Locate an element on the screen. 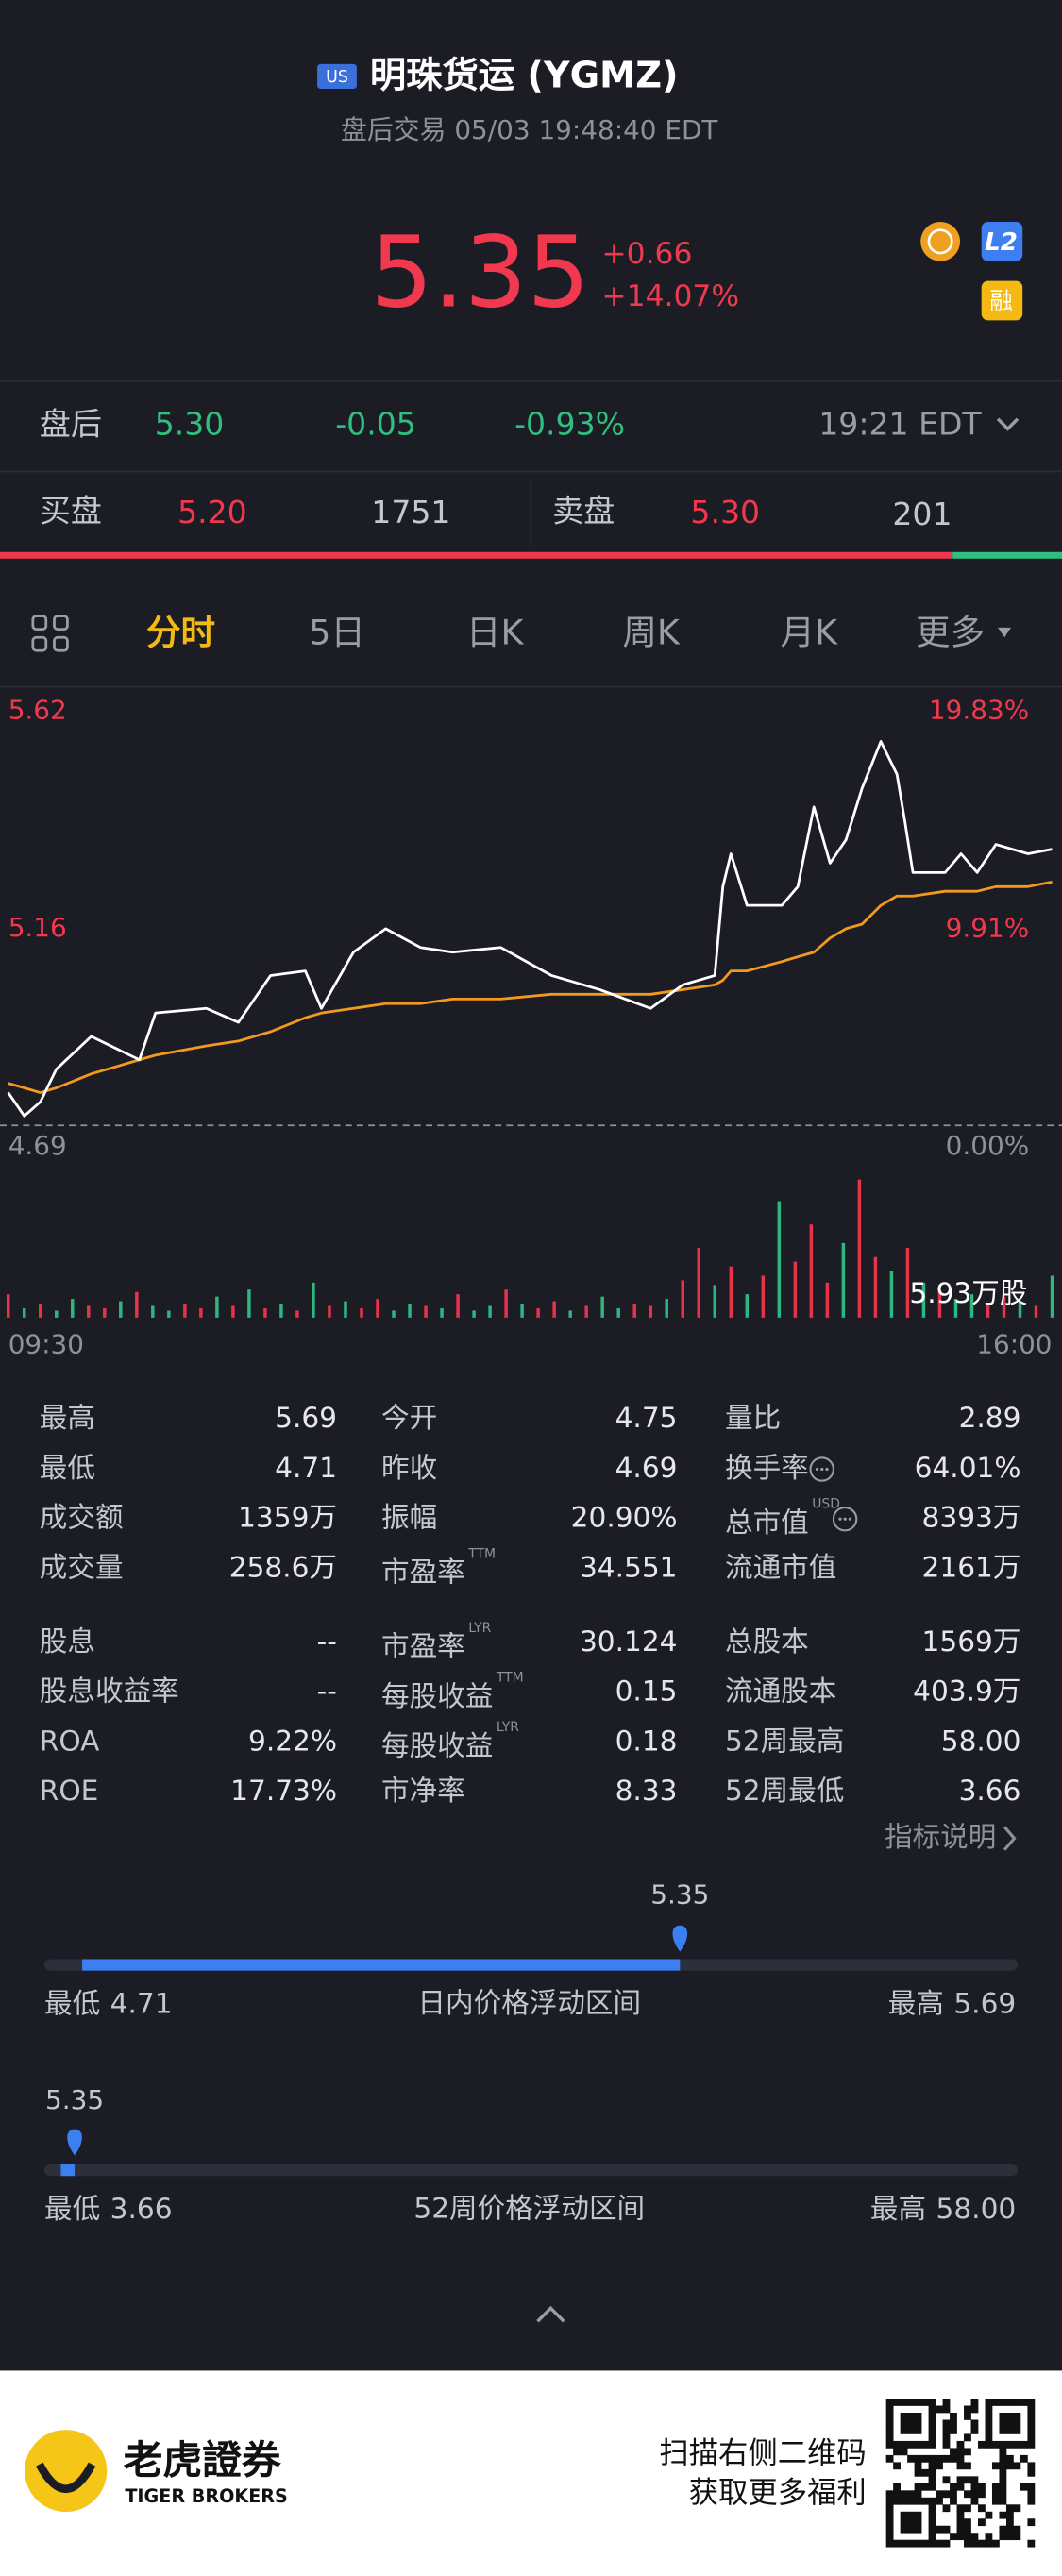 This screenshot has height=2576, width=1062. tab: 5日 is located at coordinates (337, 632).